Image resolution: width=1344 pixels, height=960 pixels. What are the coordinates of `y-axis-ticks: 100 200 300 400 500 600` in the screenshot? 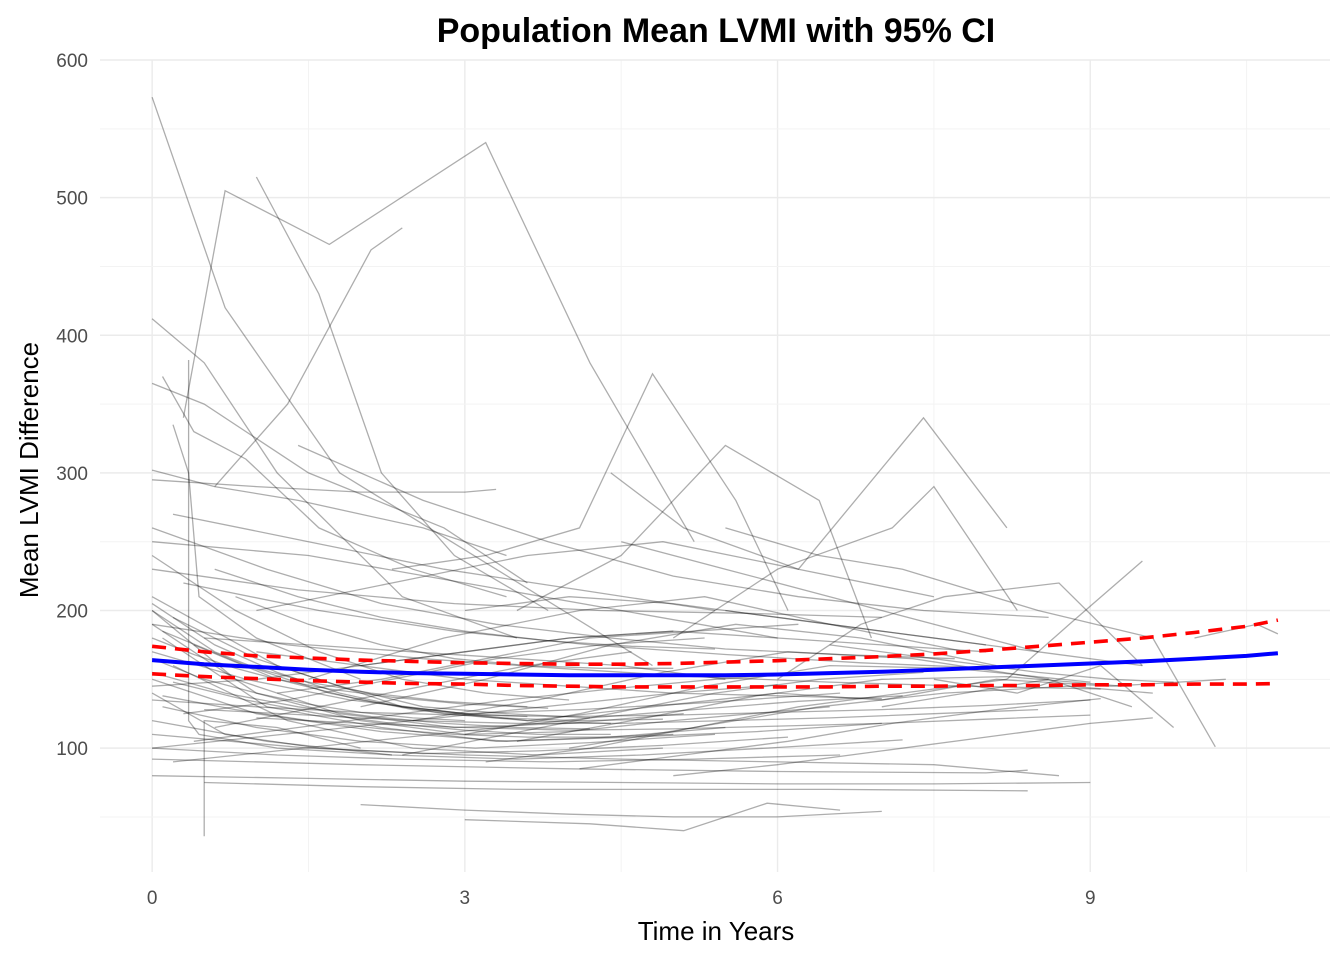 It's located at (72, 405).